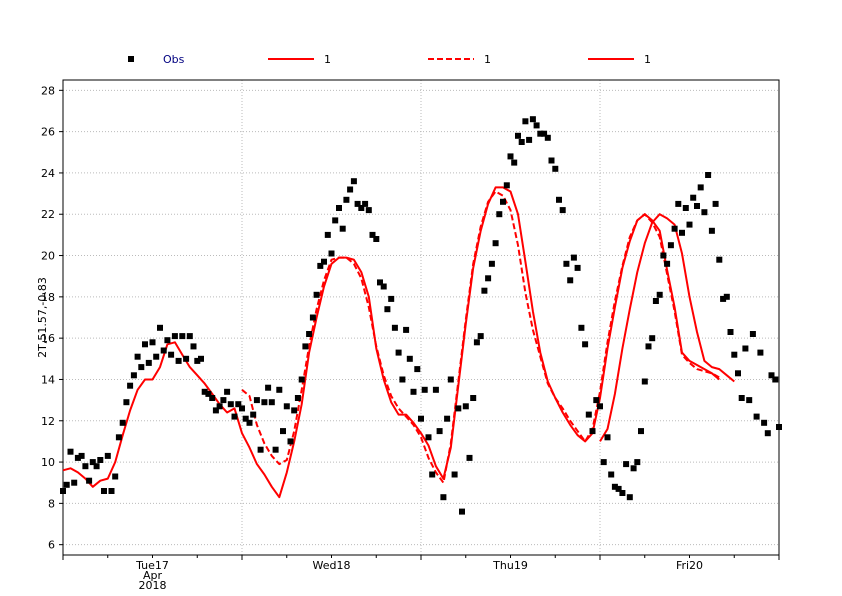 The image size is (842, 596). What do you see at coordinates (153, 585) in the screenshot?
I see `x-tick-label: 2018` at bounding box center [153, 585].